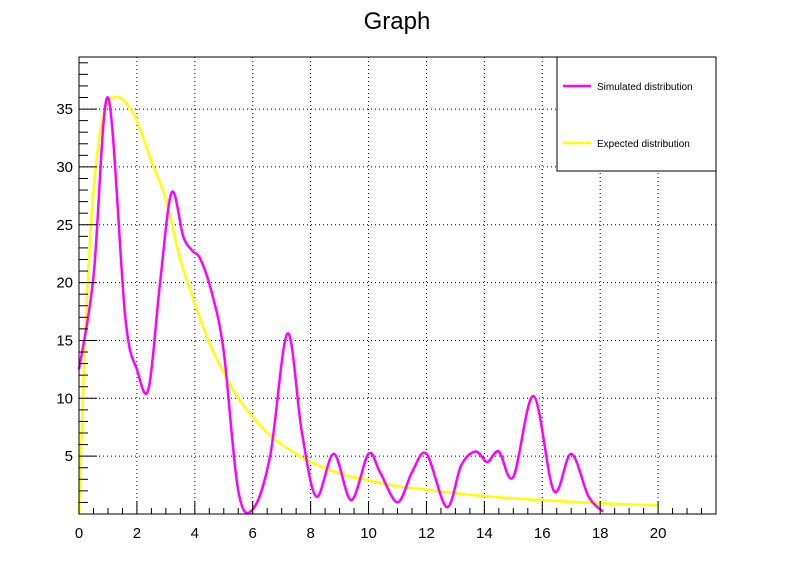  Describe the element at coordinates (79, 533) in the screenshot. I see `x-tick-label: 0` at that location.